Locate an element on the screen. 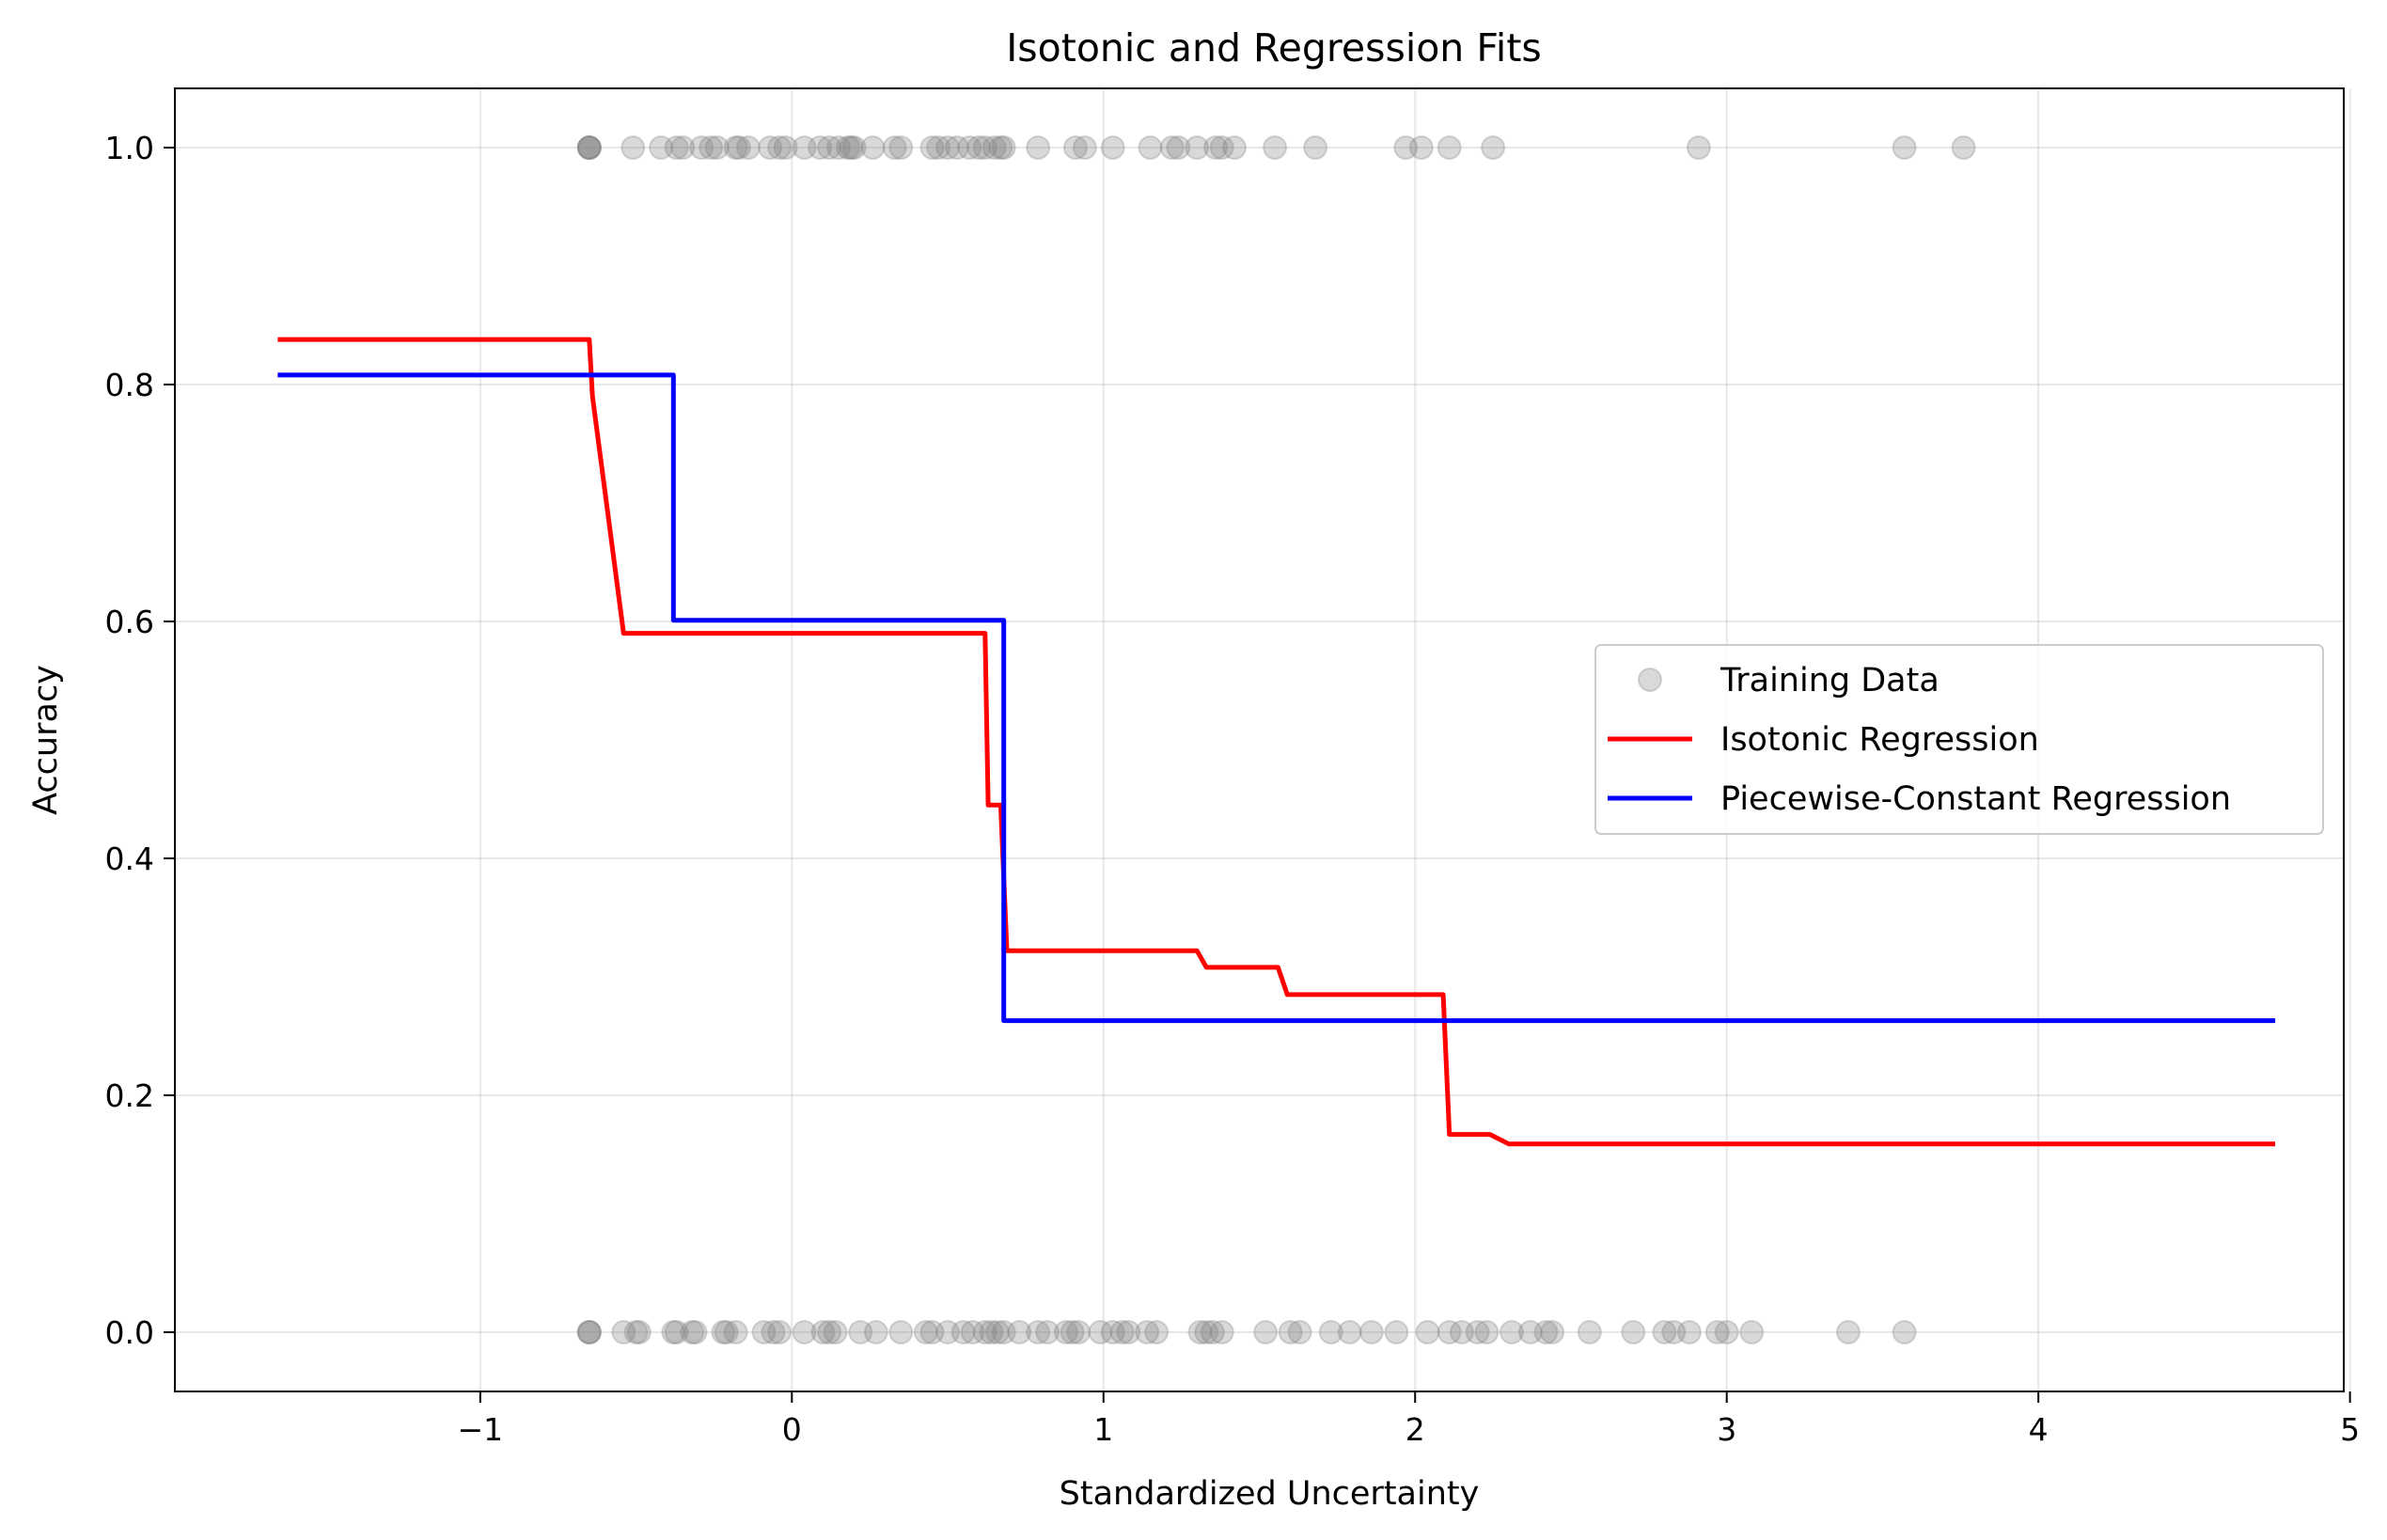 This screenshot has width=2387, height=1540. x-tick-label: 0 is located at coordinates (792, 1429).